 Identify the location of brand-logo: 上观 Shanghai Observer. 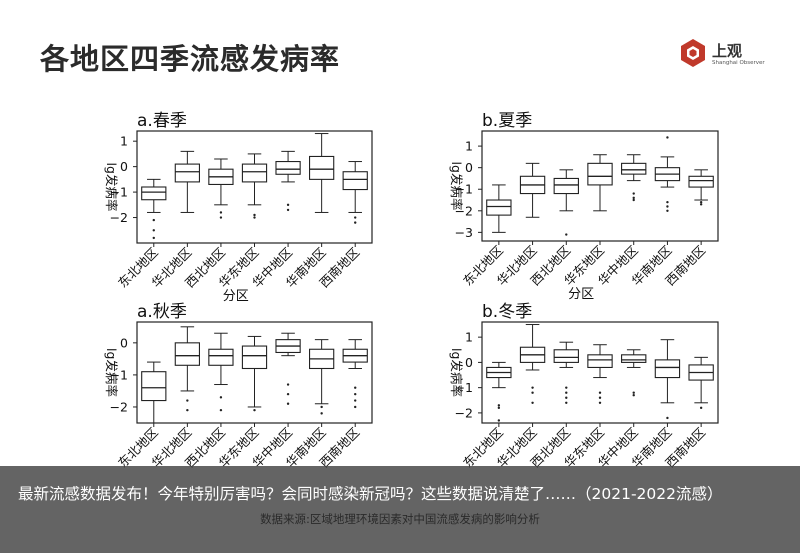
(723, 55).